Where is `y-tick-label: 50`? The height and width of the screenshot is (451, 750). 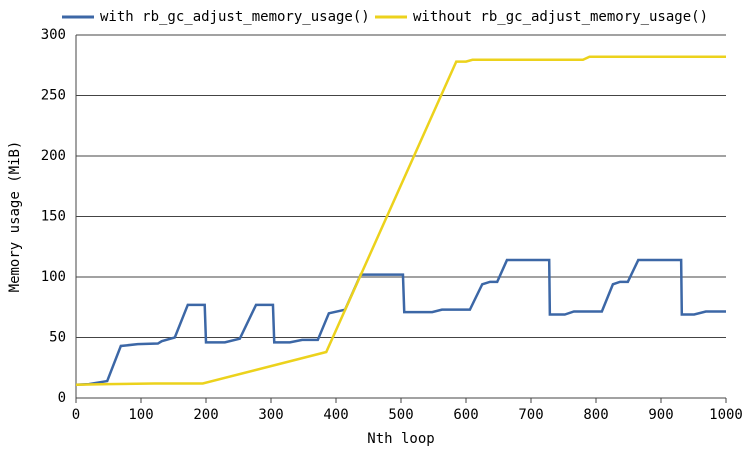
y-tick-label: 50 is located at coordinates (57, 338).